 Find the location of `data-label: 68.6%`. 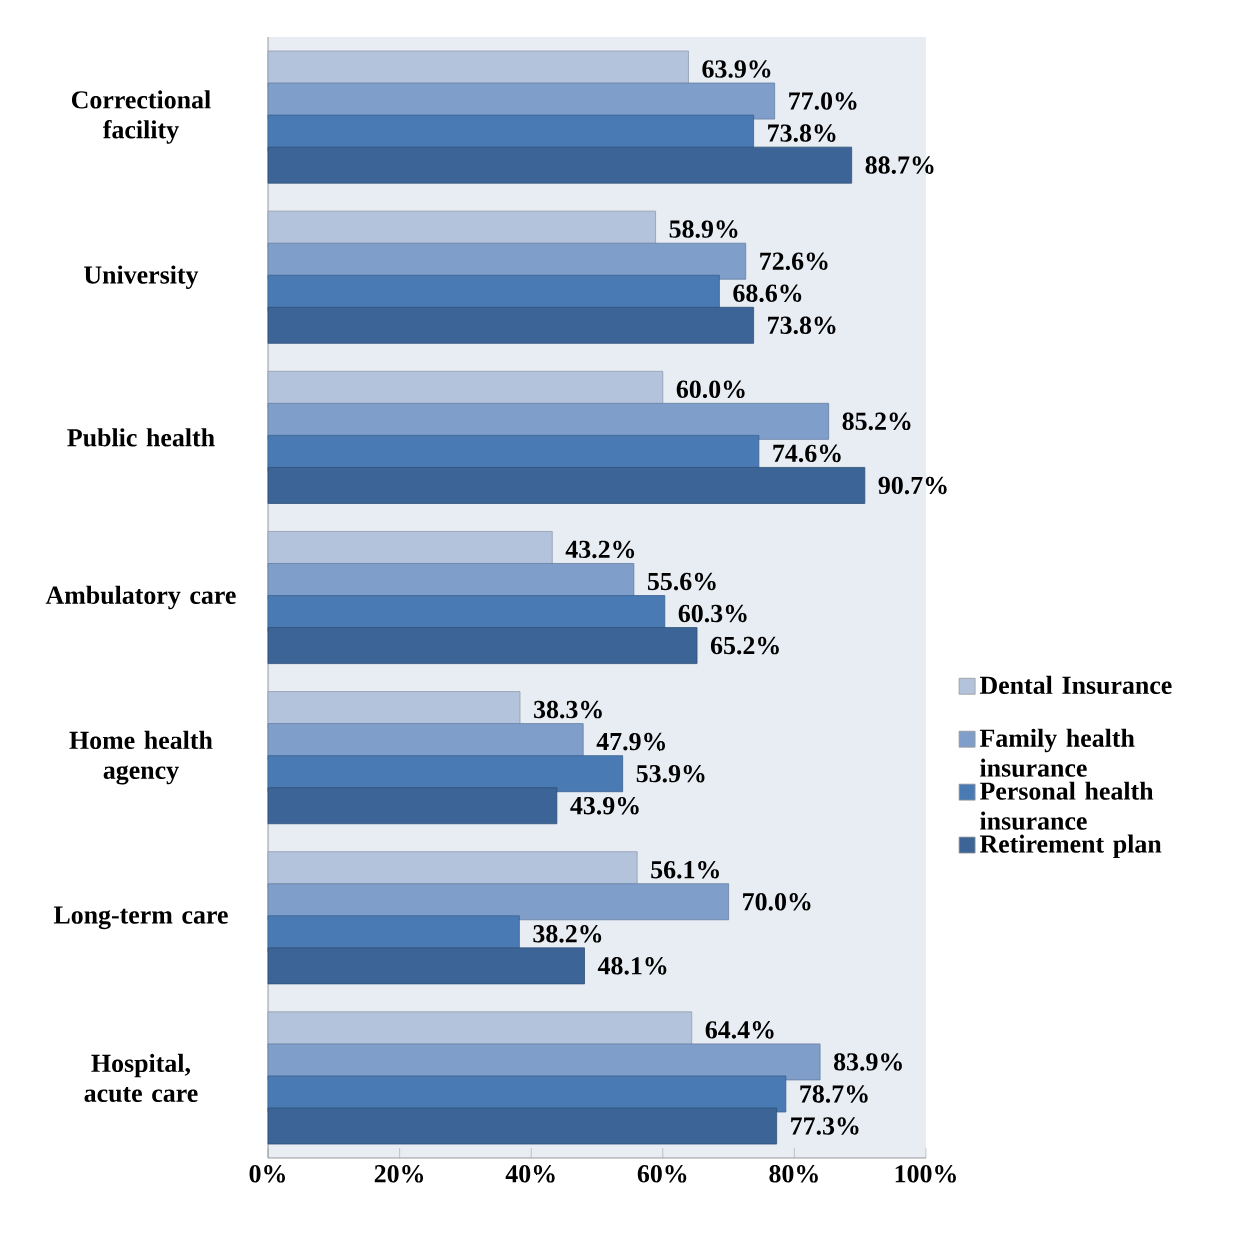

data-label: 68.6% is located at coordinates (767, 293).